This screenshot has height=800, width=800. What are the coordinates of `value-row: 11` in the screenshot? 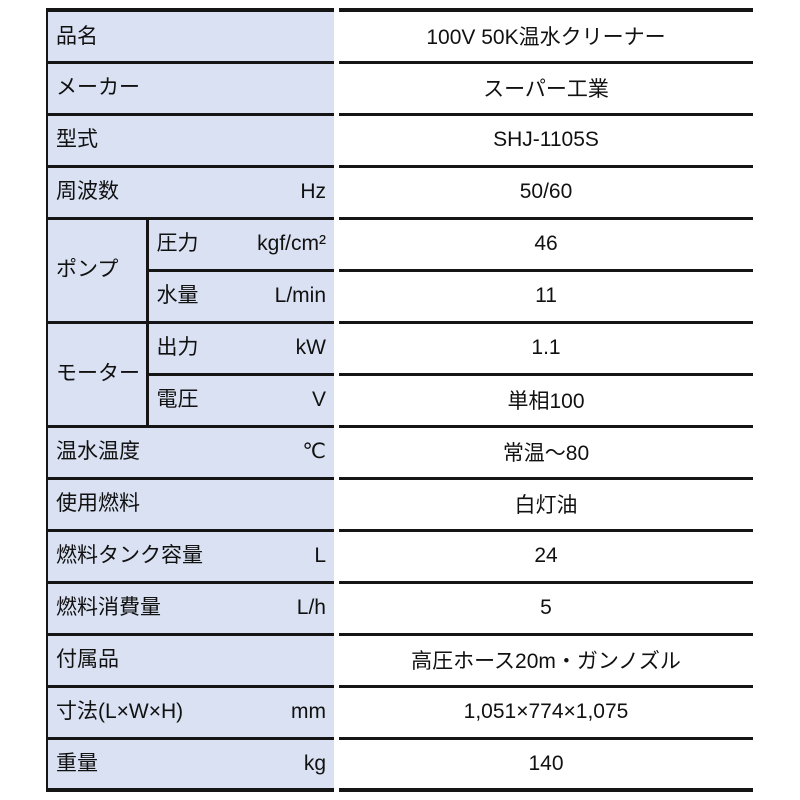 It's located at (546, 296).